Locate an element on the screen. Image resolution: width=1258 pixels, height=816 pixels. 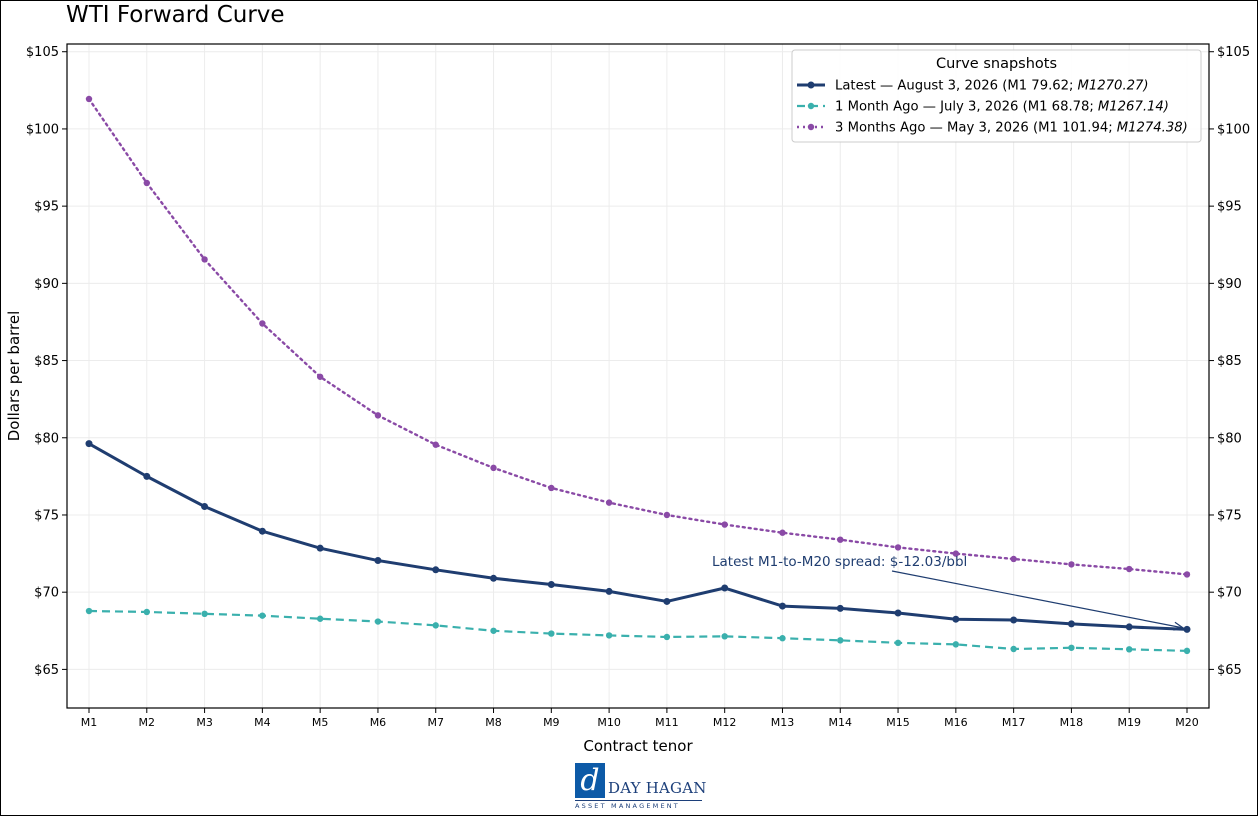
legend-box is located at coordinates (996, 96).